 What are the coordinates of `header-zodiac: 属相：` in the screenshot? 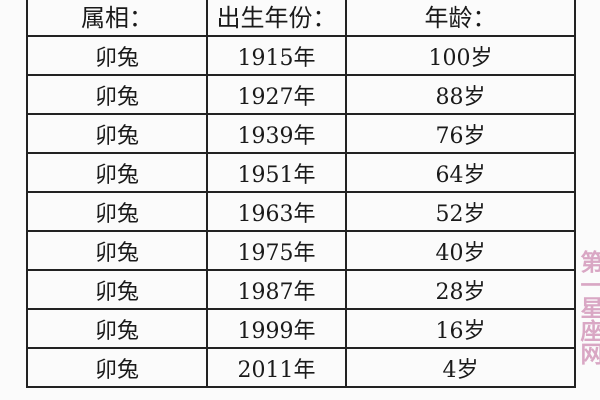 It's located at (117, 18).